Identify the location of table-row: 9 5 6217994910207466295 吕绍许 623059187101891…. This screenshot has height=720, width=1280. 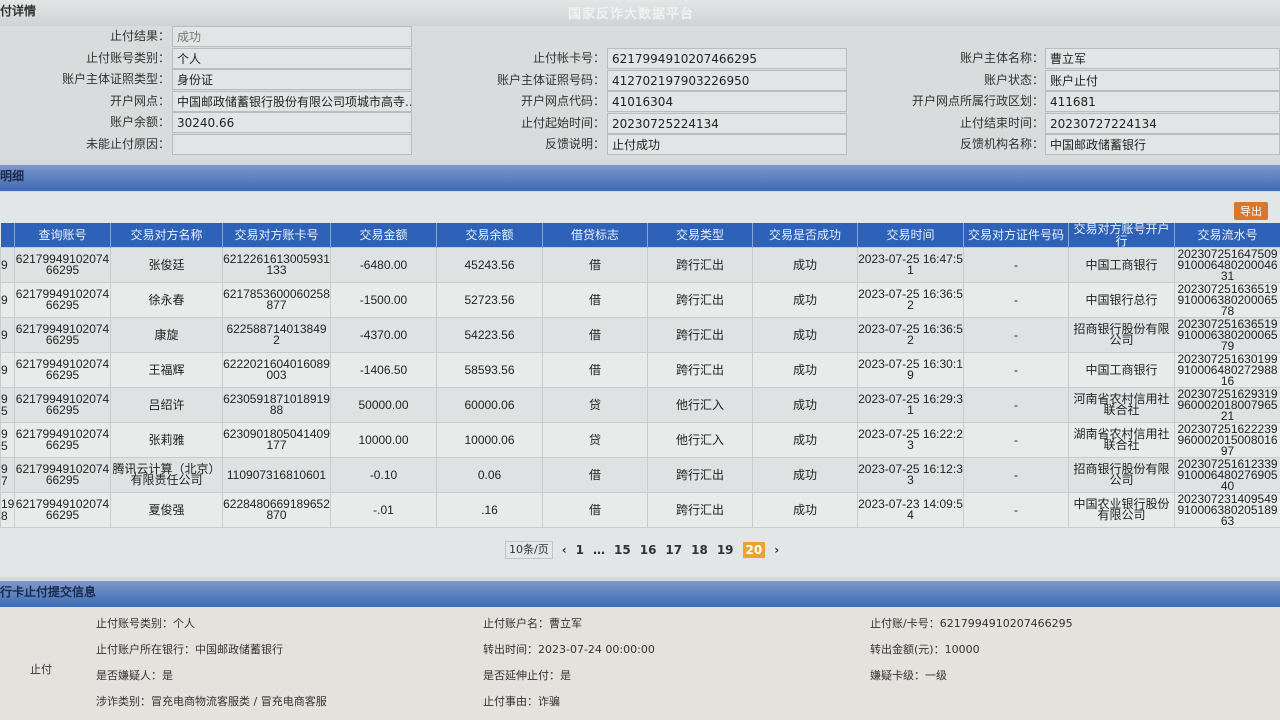
(640, 405).